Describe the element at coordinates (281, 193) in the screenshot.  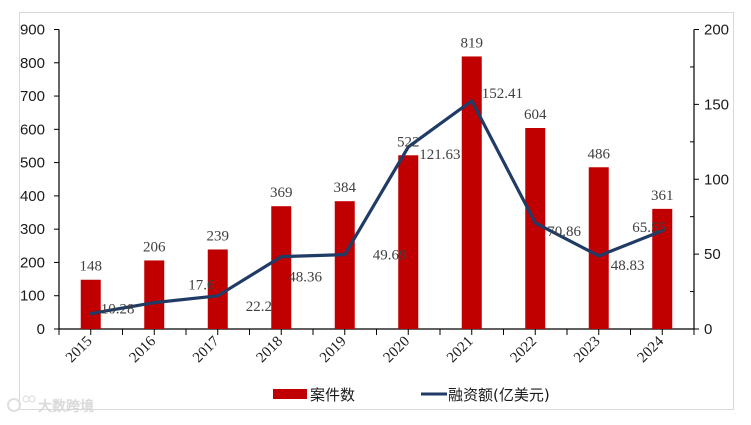
I see `bar-value-label: 369` at that location.